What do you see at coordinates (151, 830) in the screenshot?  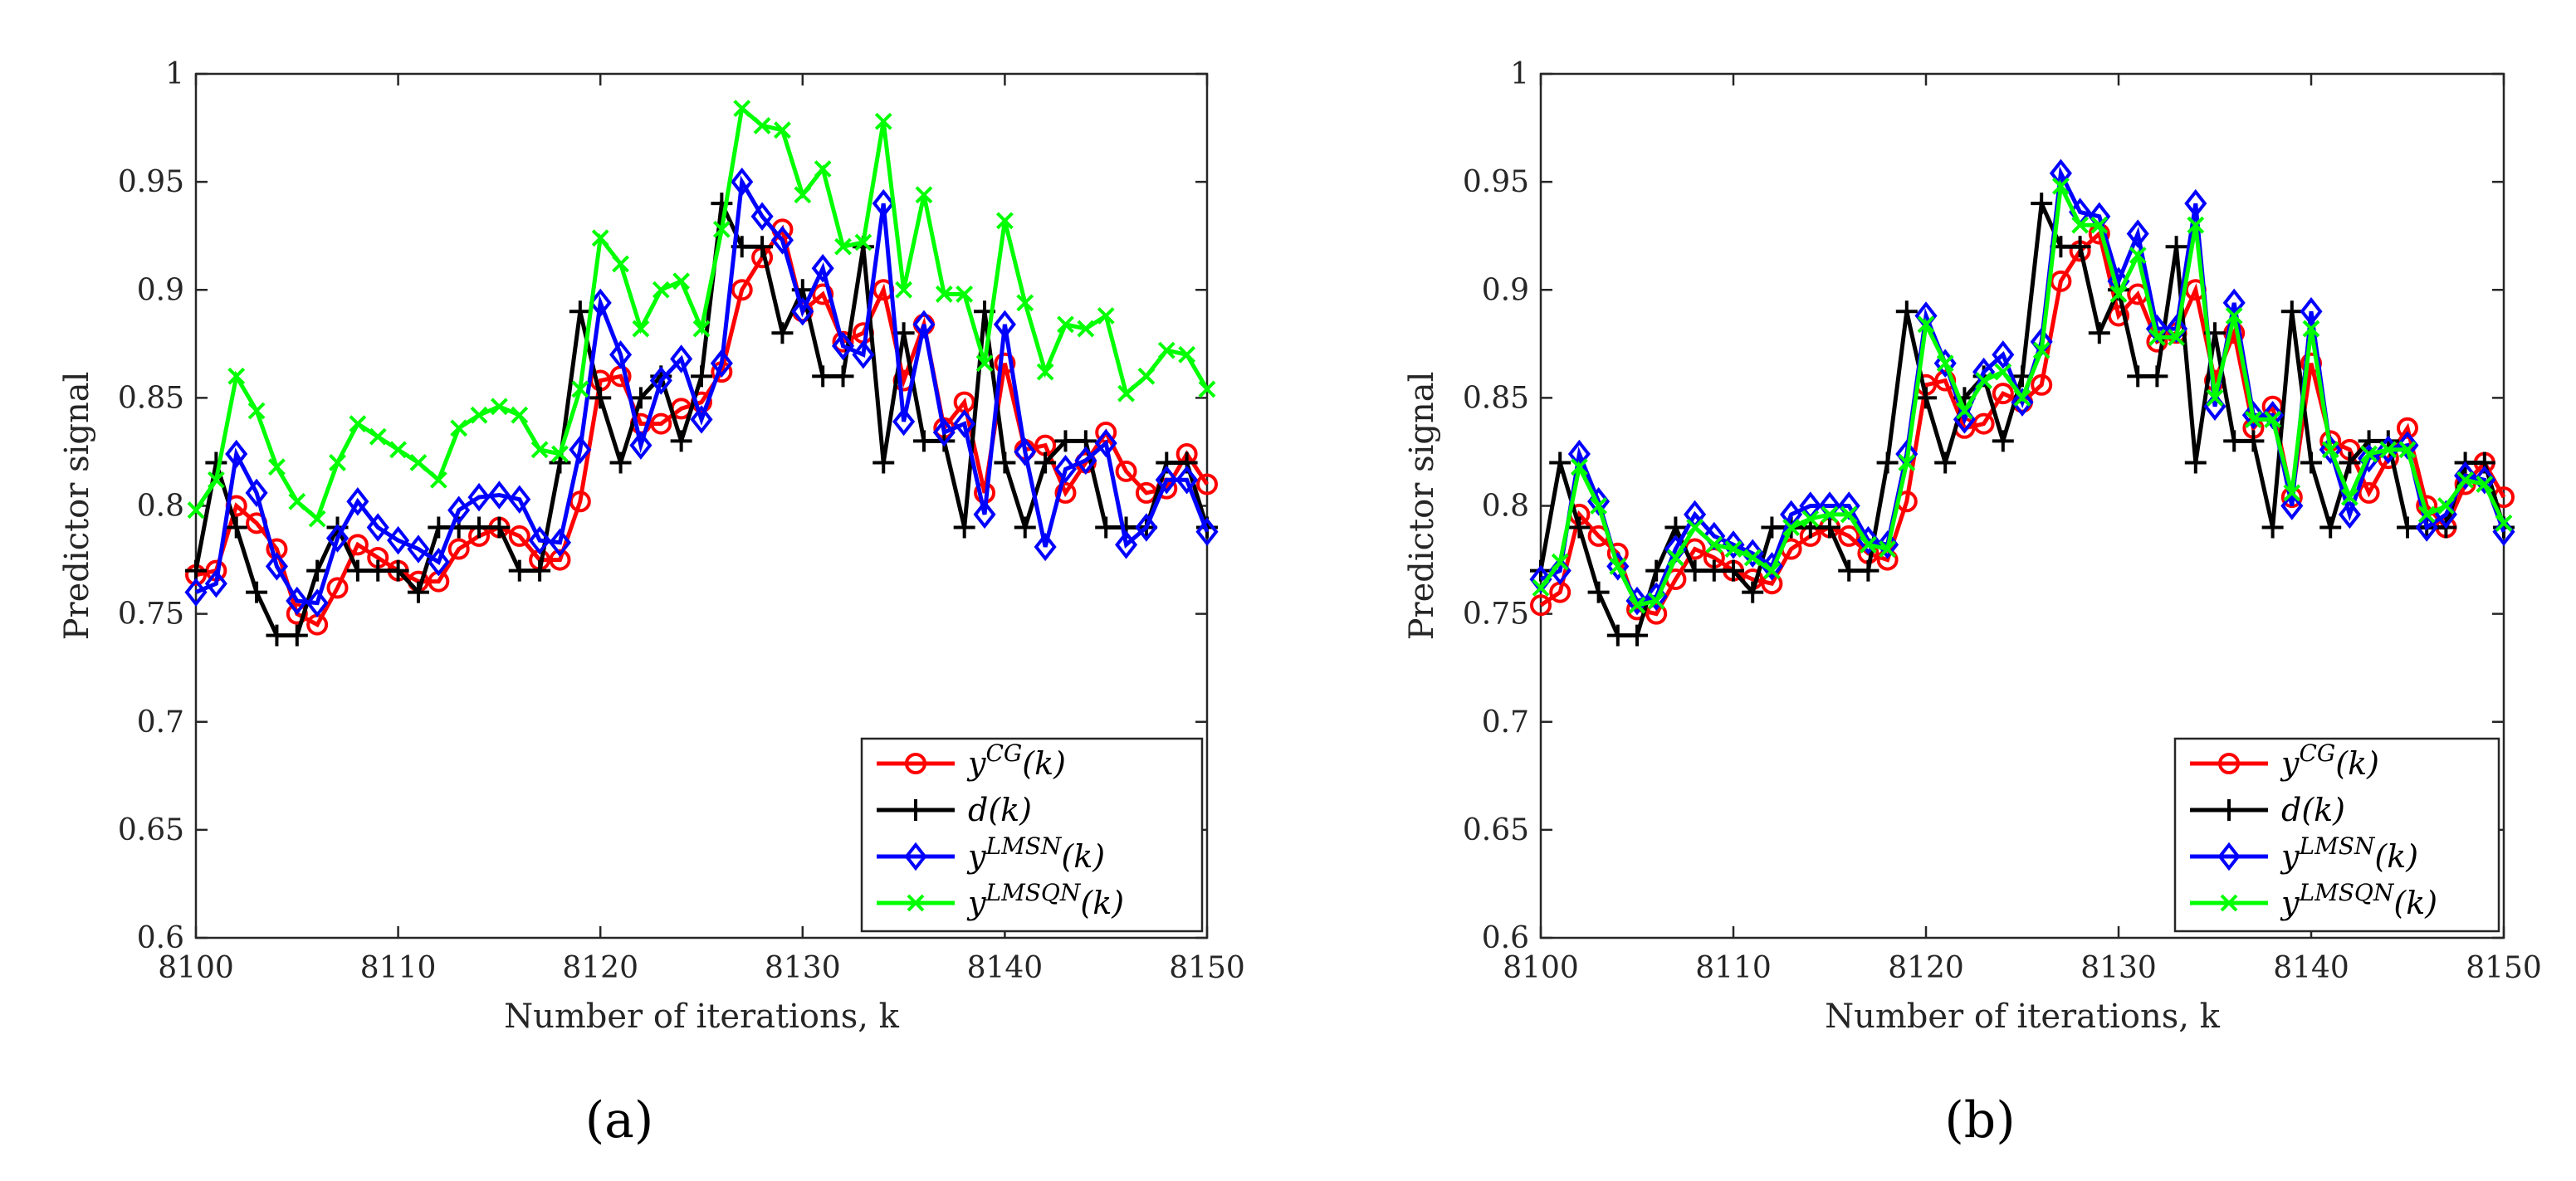 I see `y-tick-label: 0.65` at bounding box center [151, 830].